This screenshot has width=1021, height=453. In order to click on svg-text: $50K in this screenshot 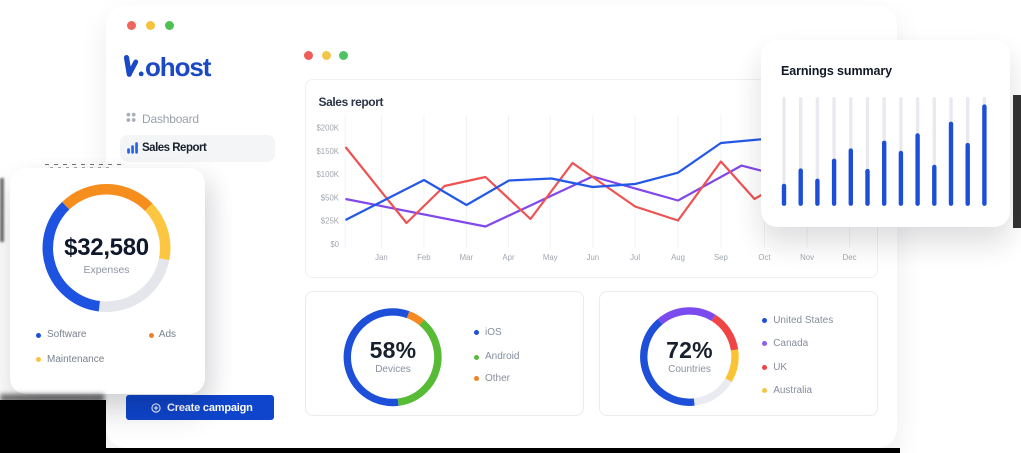, I will do `click(329, 197)`.